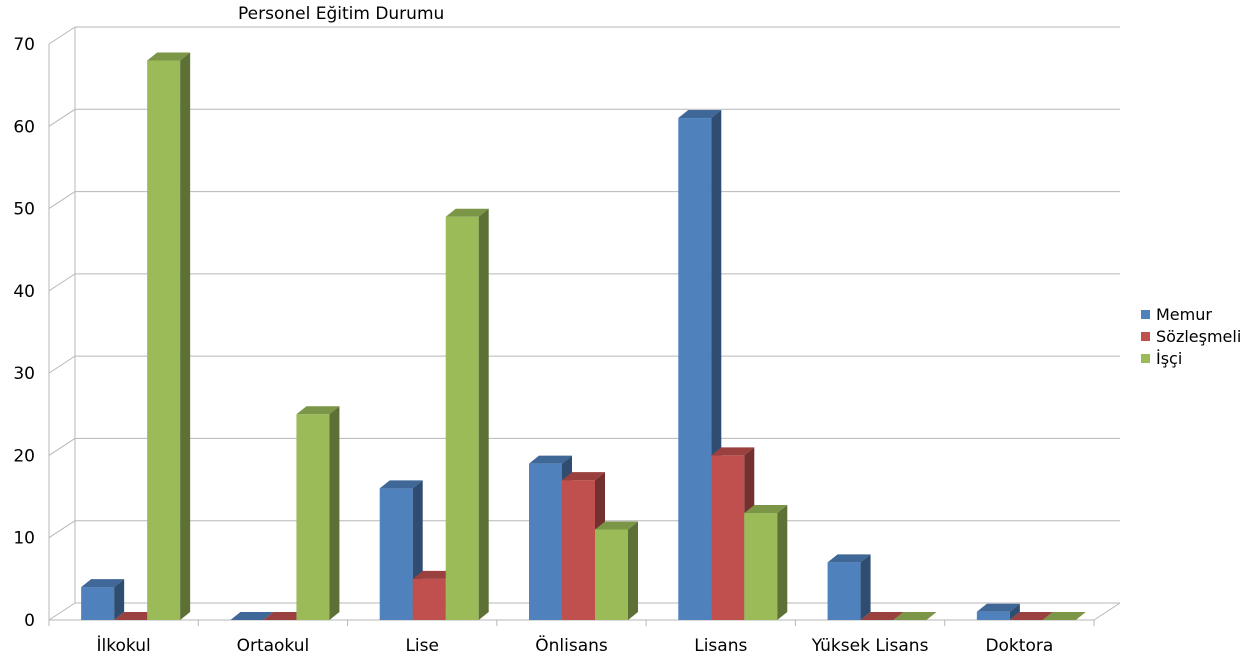 This screenshot has width=1254, height=663. I want to click on legend-label: Memur, so click(1184, 314).